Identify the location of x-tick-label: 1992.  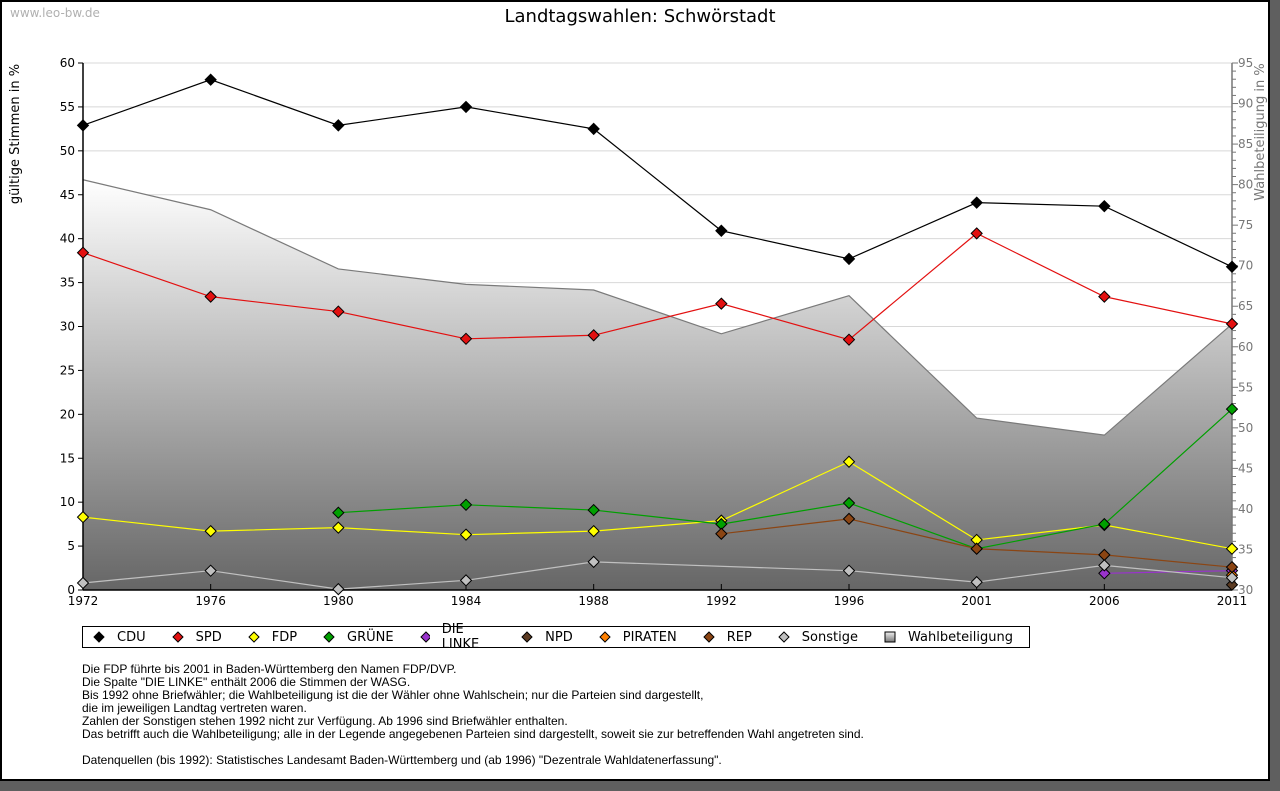
(721, 601).